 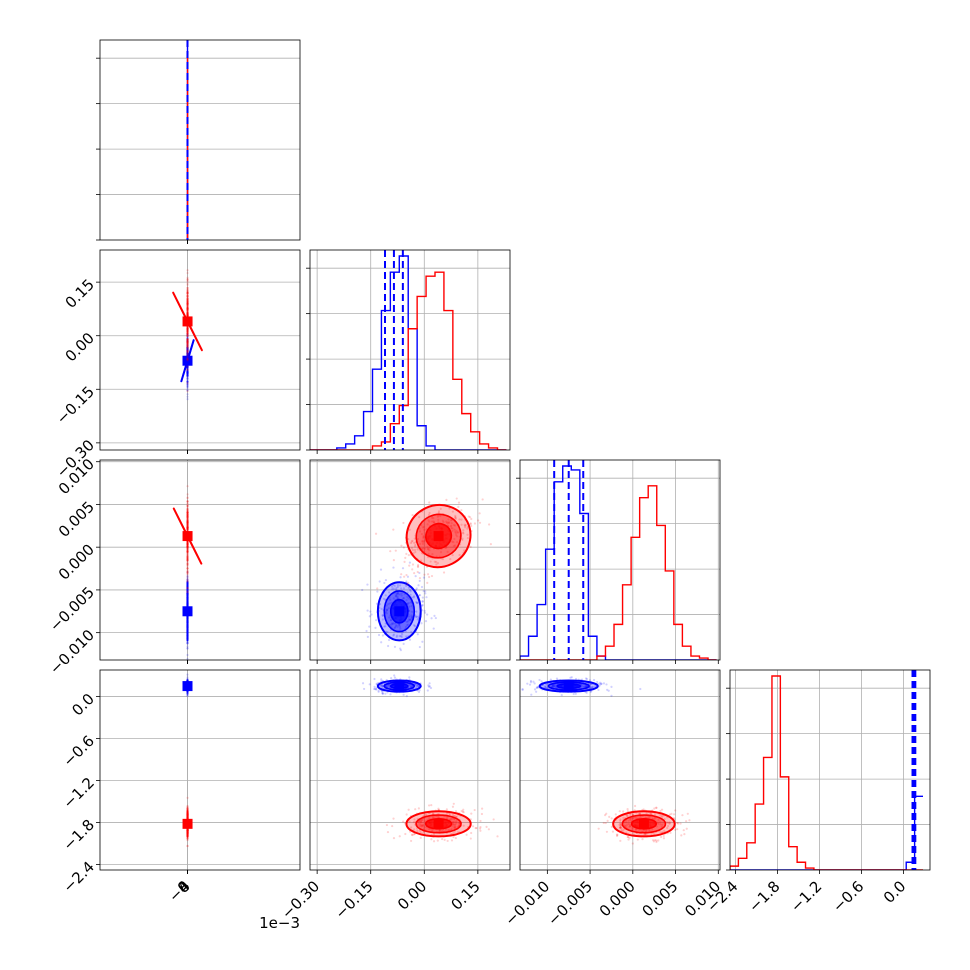 I want to click on y-tick-label: −1.2, so click(x=79, y=793).